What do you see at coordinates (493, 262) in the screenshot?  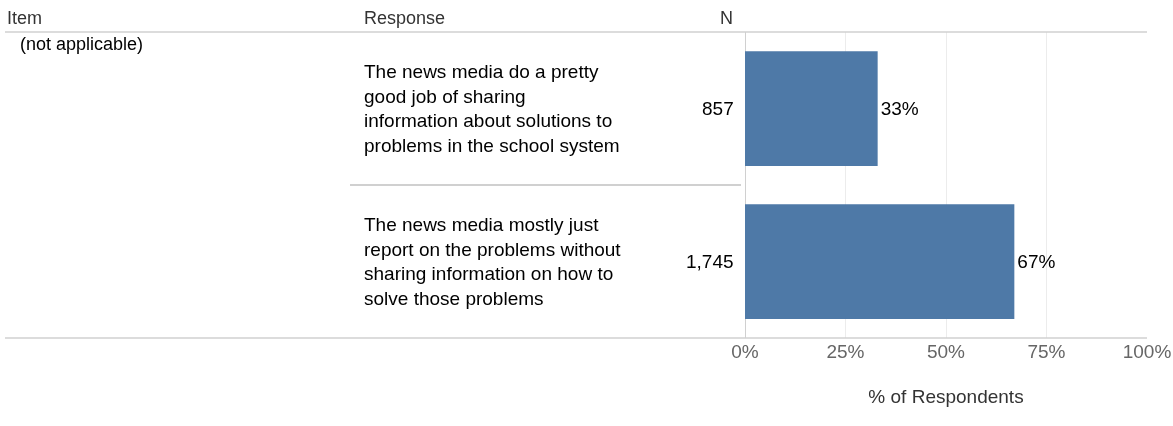 I see `y-tick-label: The news media mostly just report on the problems without sharing information on how to solve those problems` at bounding box center [493, 262].